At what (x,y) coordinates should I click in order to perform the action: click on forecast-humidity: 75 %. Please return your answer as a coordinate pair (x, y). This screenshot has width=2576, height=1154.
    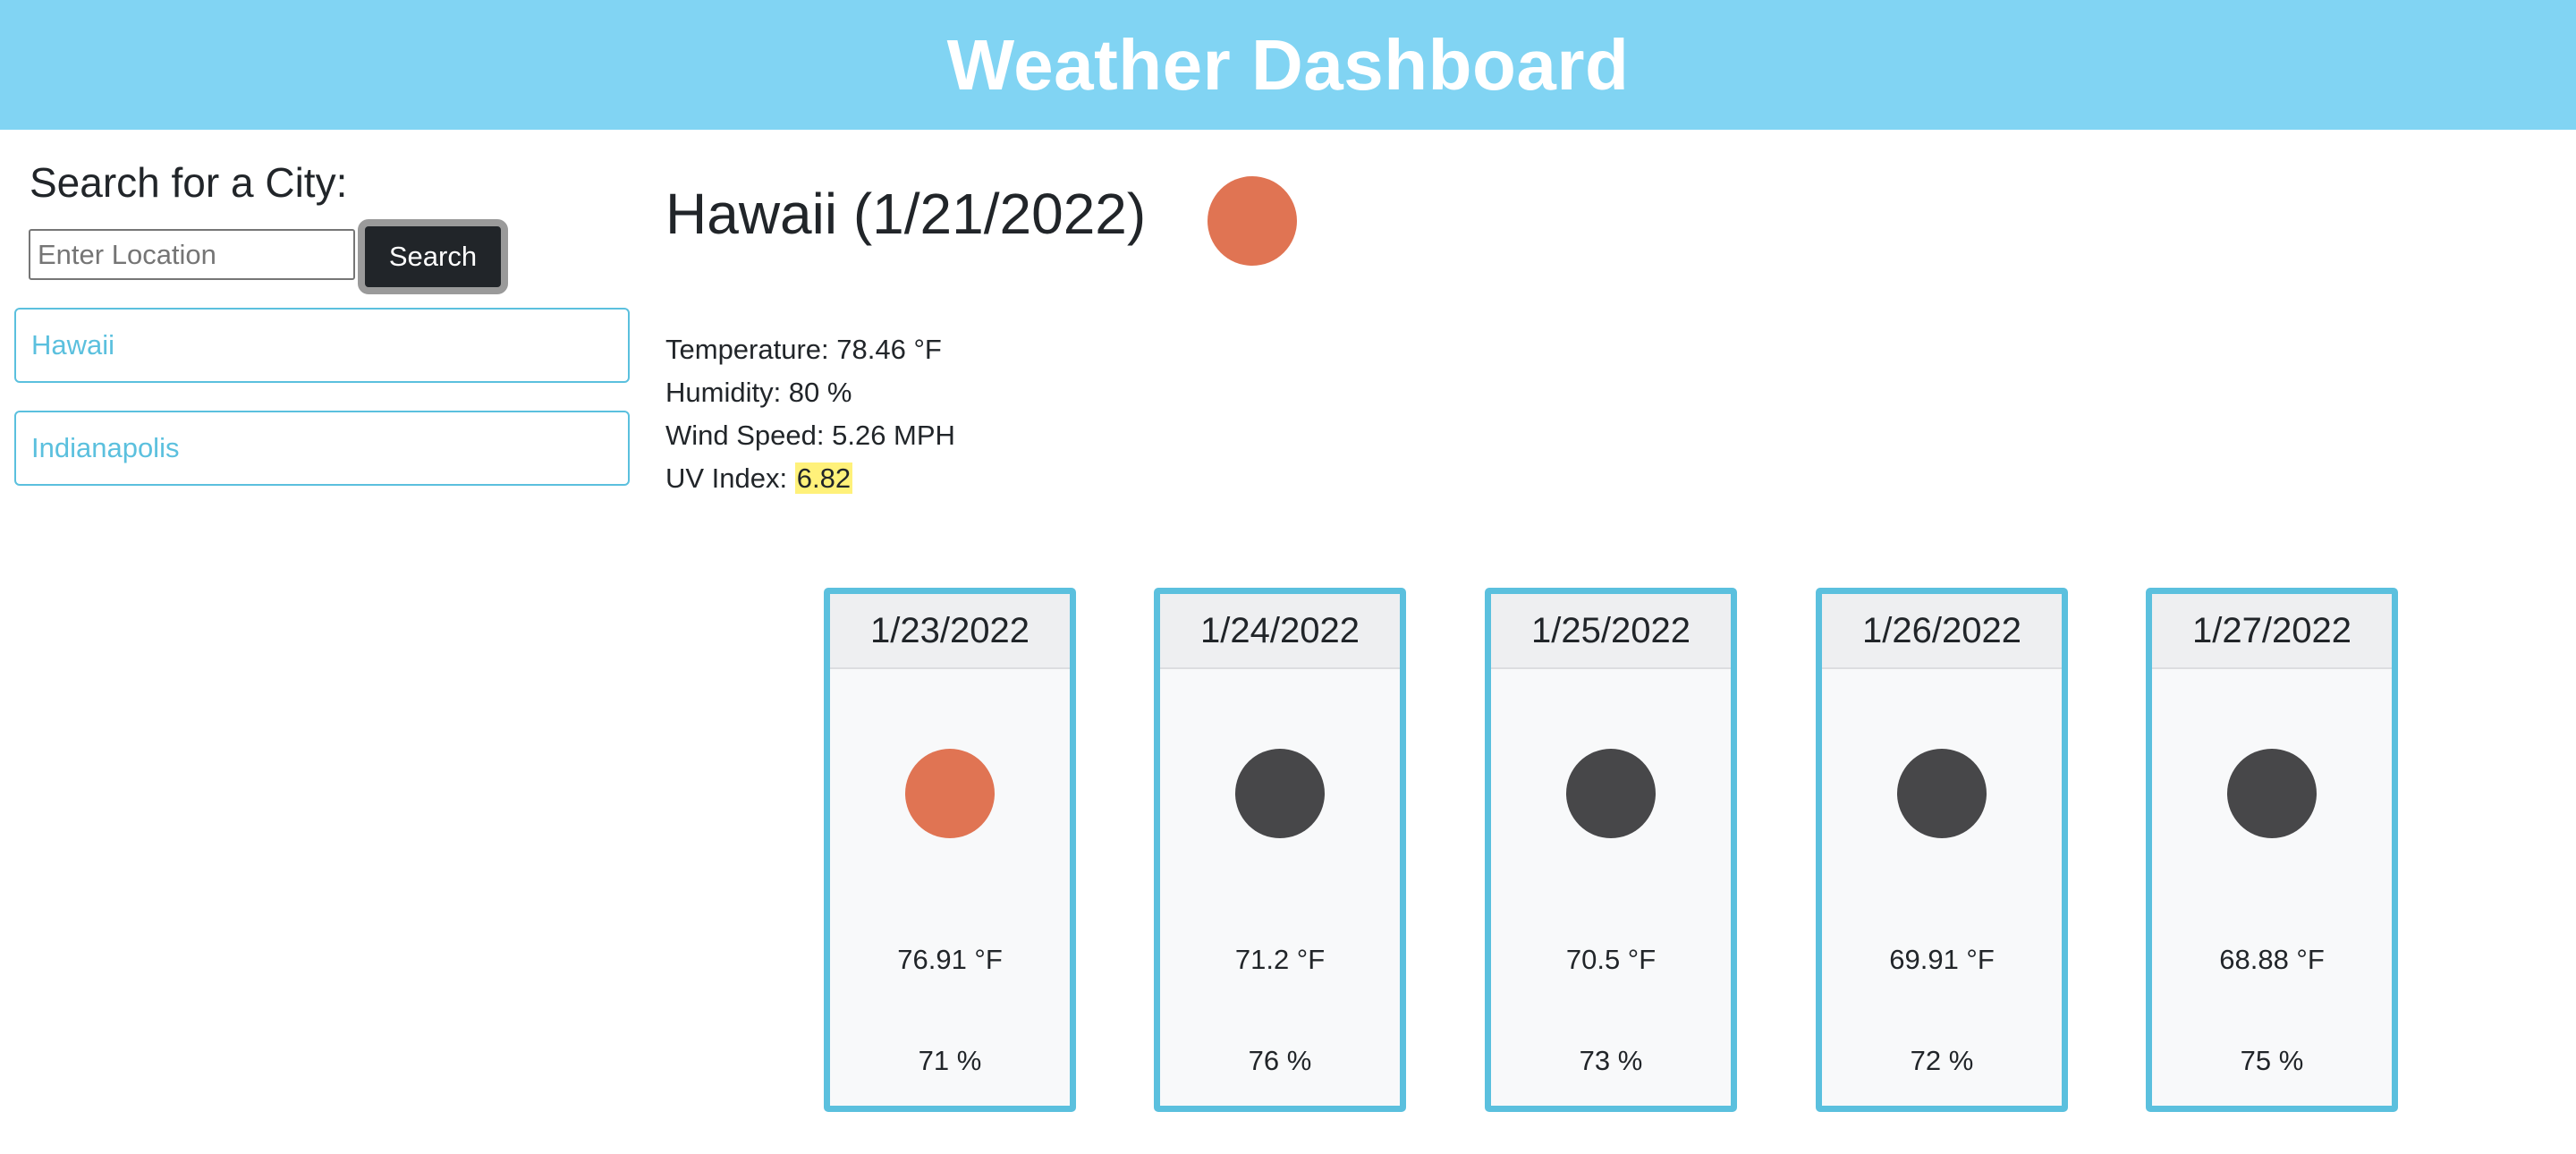
    Looking at the image, I should click on (2272, 1060).